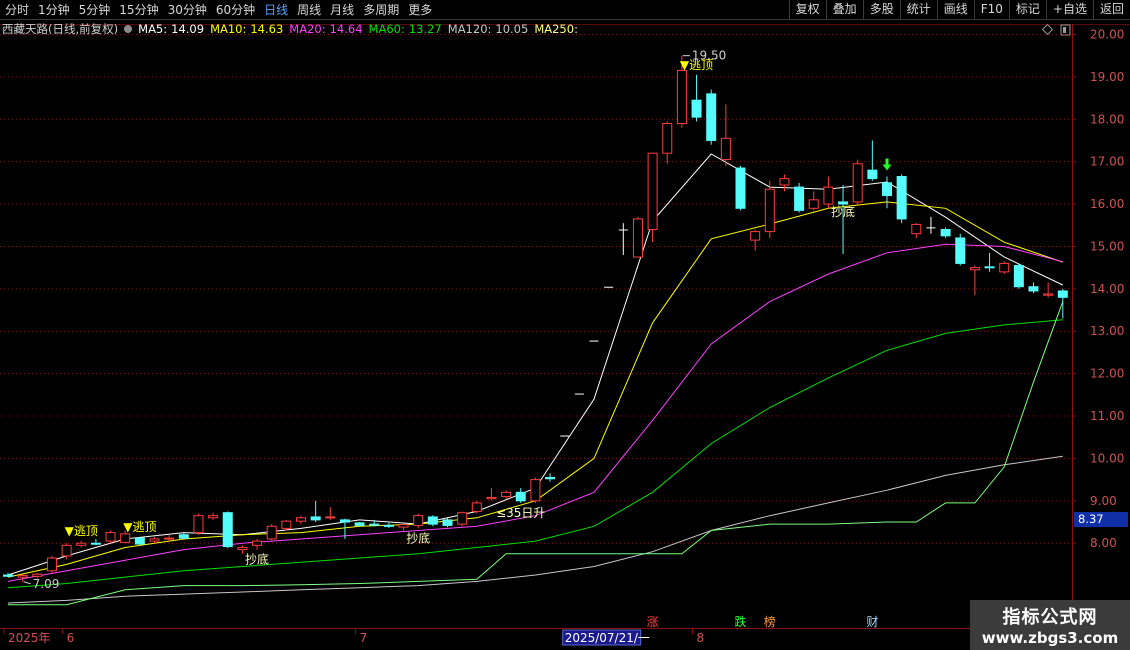  What do you see at coordinates (887, 164) in the screenshot?
I see `signal-arrow` at bounding box center [887, 164].